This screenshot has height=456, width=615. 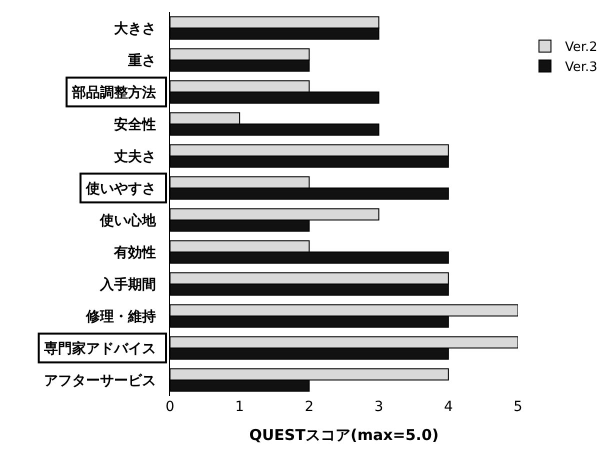 I want to click on y-tick-label: アフターサービス, so click(x=100, y=380).